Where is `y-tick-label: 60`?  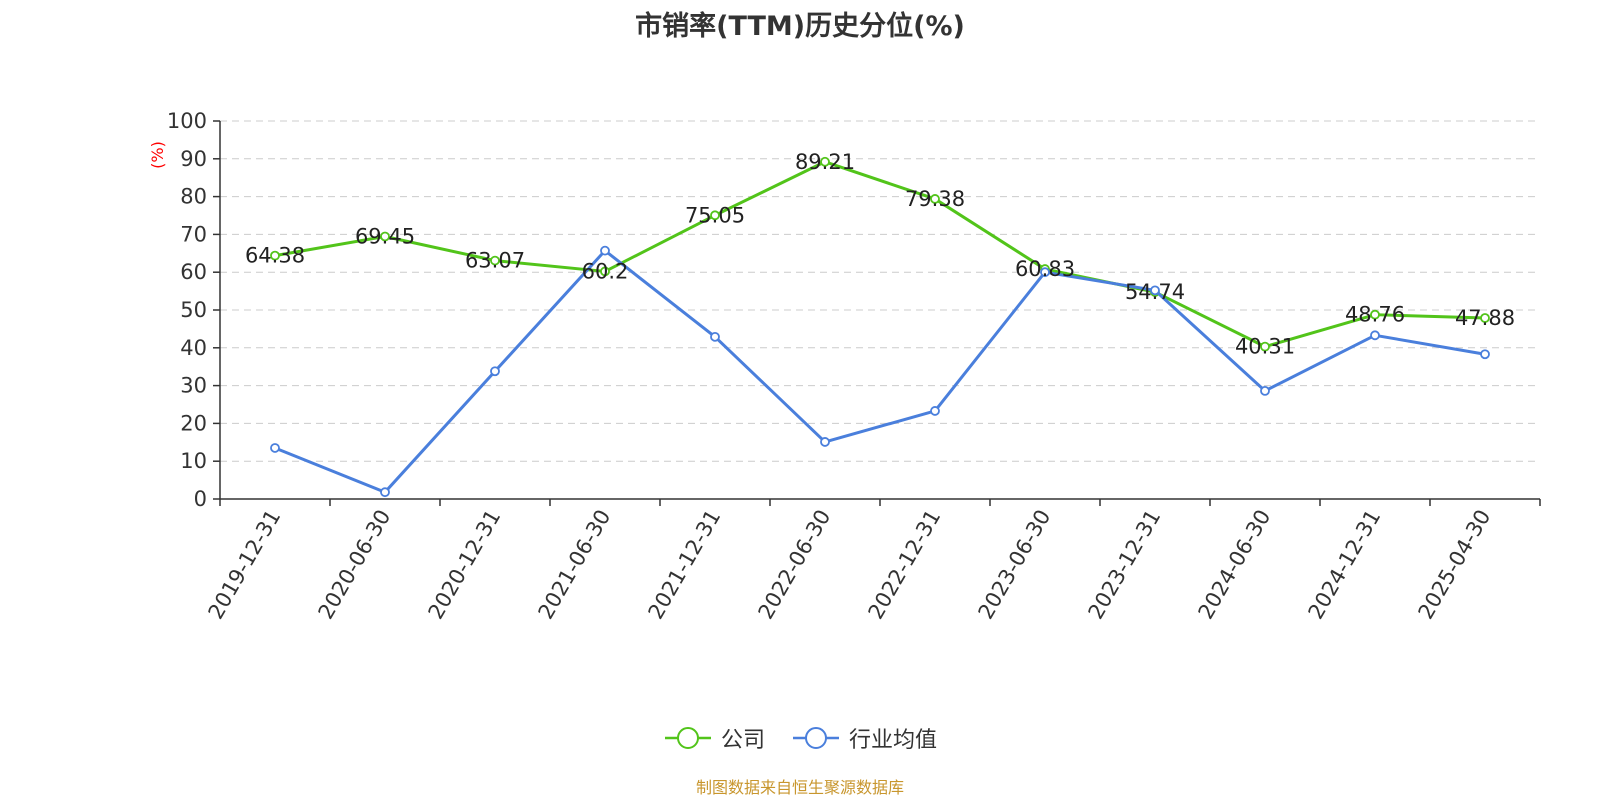 y-tick-label: 60 is located at coordinates (193, 272).